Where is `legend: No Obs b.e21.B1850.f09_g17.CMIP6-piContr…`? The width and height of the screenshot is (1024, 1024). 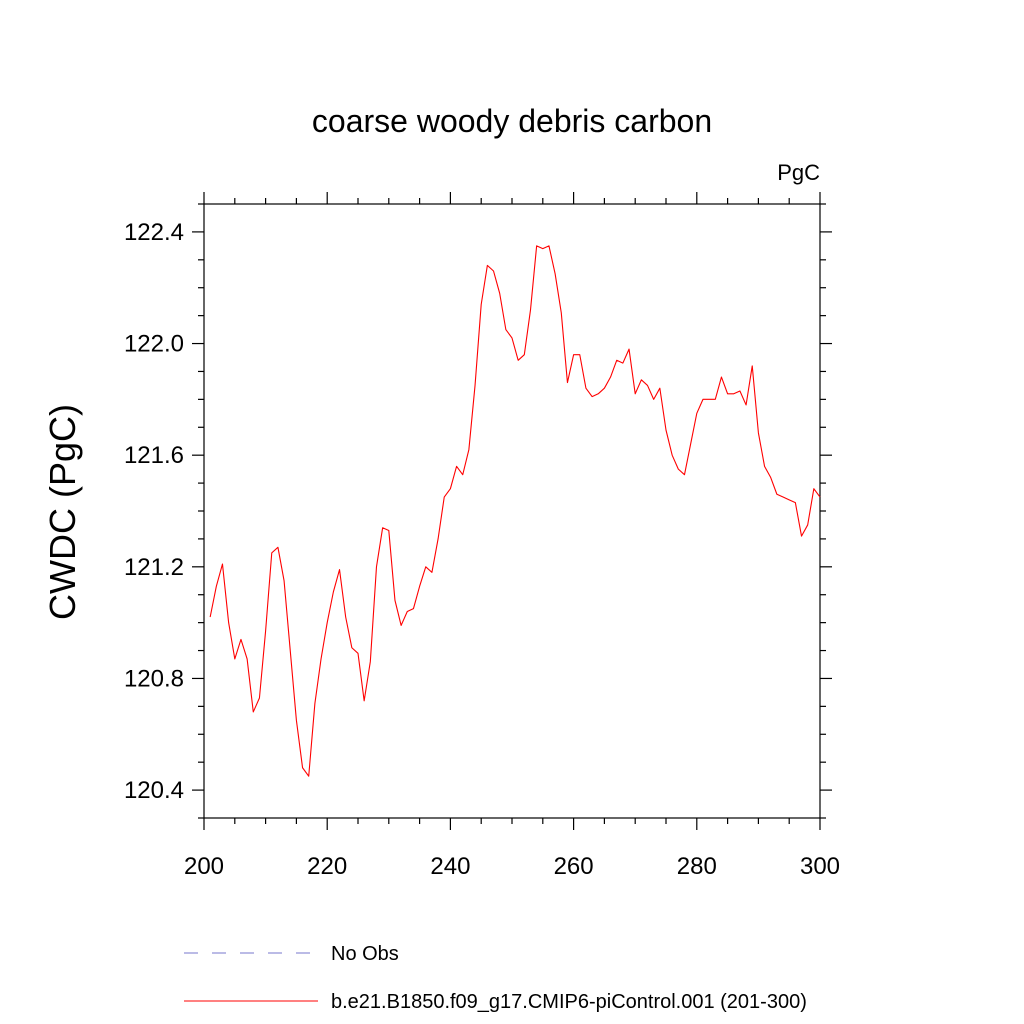 legend: No Obs b.e21.B1850.f09_g17.CMIP6-piContr… is located at coordinates (495, 978).